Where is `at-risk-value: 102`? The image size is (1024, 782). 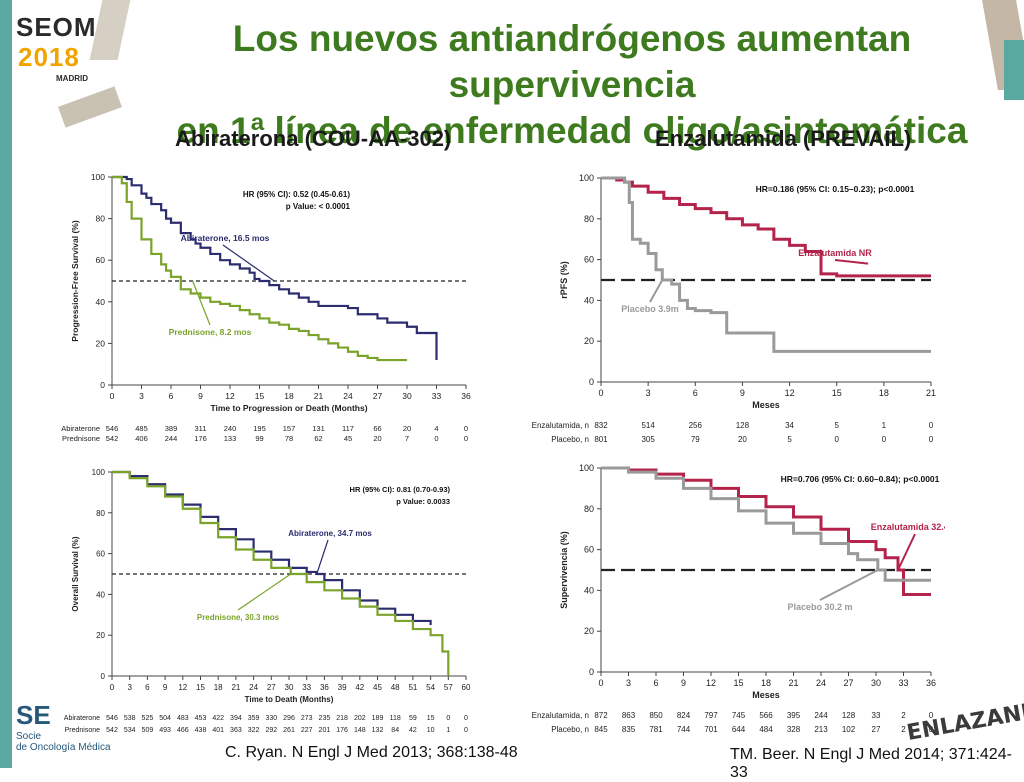 at-risk-value: 102 is located at coordinates (849, 729).